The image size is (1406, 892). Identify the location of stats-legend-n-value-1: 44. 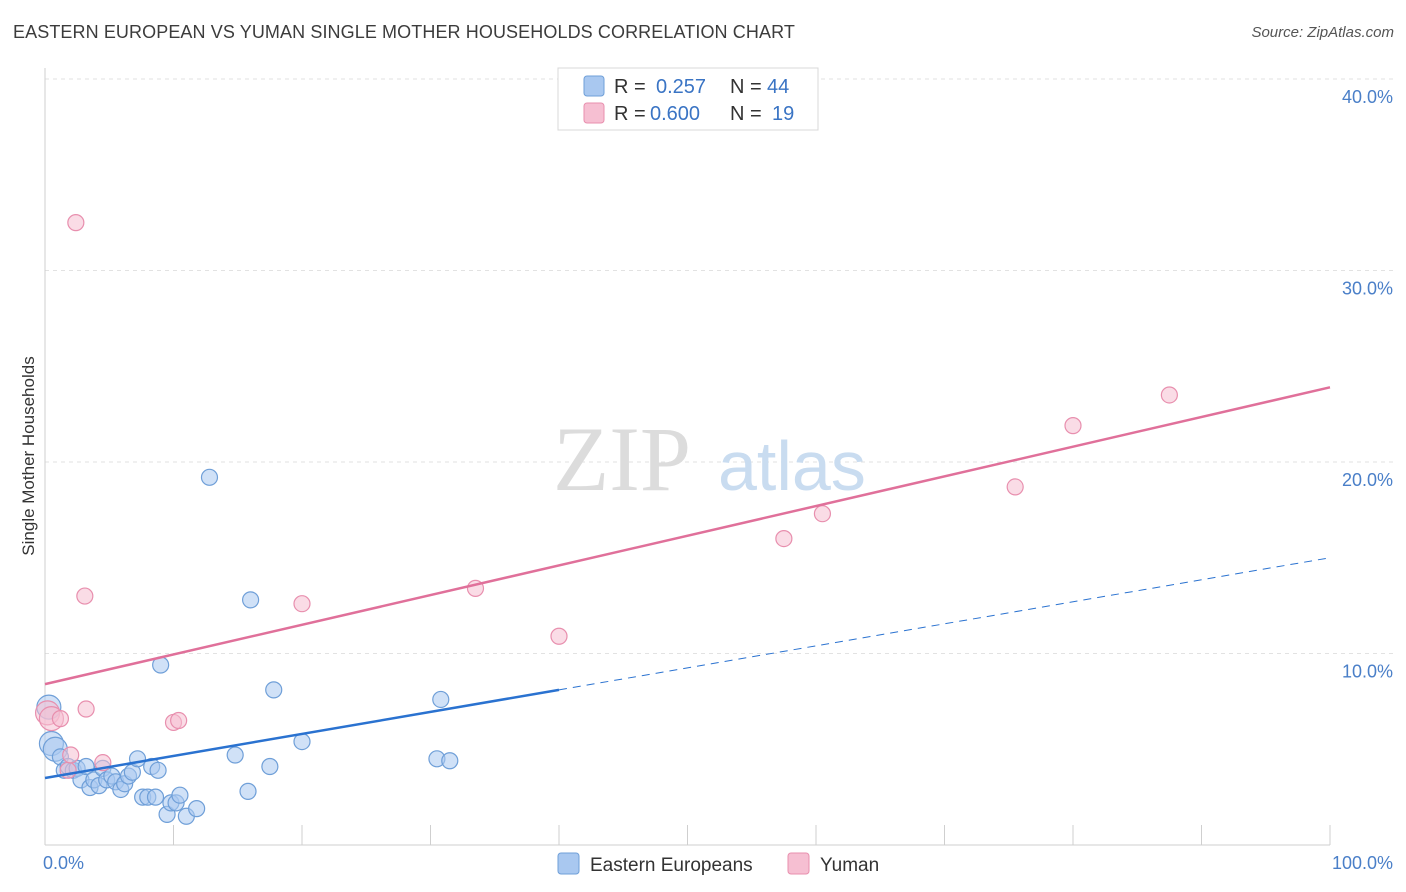
(778, 87).